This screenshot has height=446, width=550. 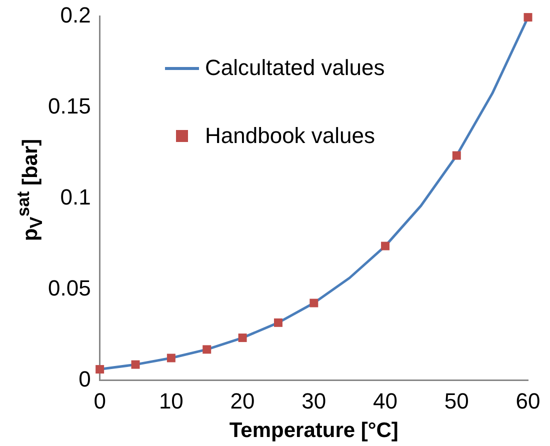 What do you see at coordinates (69, 105) in the screenshot?
I see `y-tick-label: 0.15` at bounding box center [69, 105].